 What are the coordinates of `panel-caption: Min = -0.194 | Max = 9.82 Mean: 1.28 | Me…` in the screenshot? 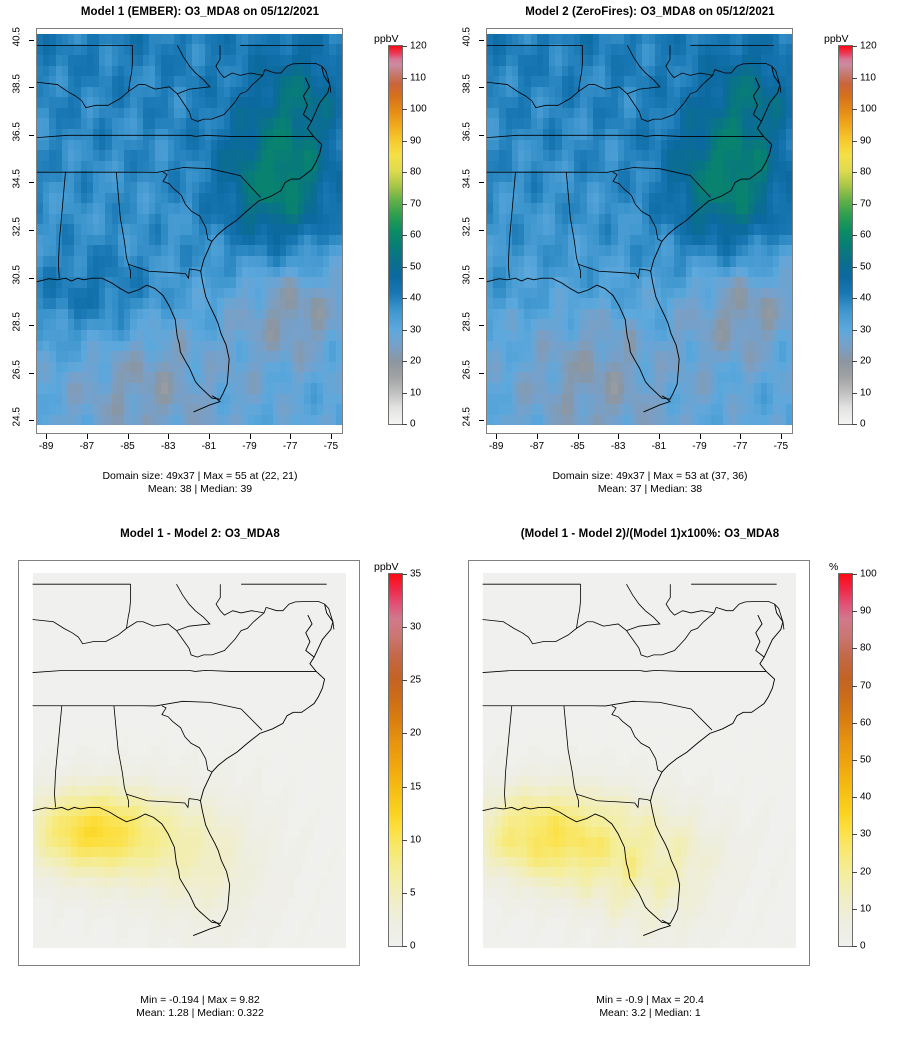 It's located at (200, 1006).